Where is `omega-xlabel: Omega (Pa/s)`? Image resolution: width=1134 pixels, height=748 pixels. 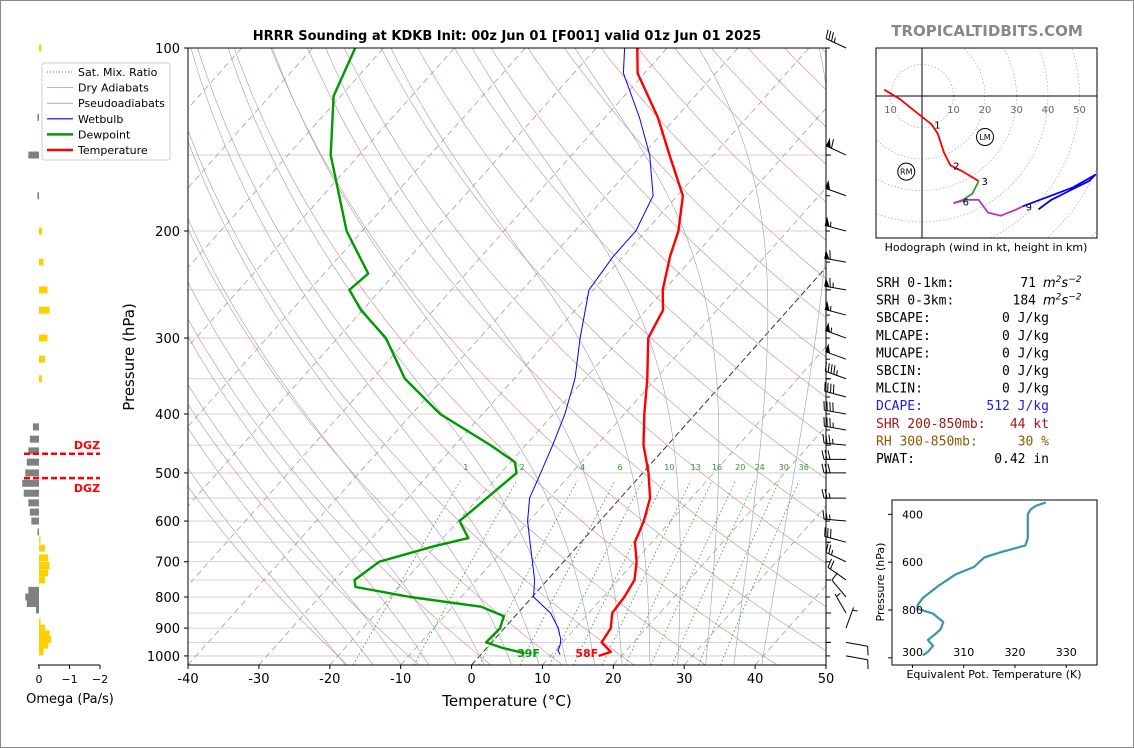 omega-xlabel: Omega (Pa/s) is located at coordinates (70, 699).